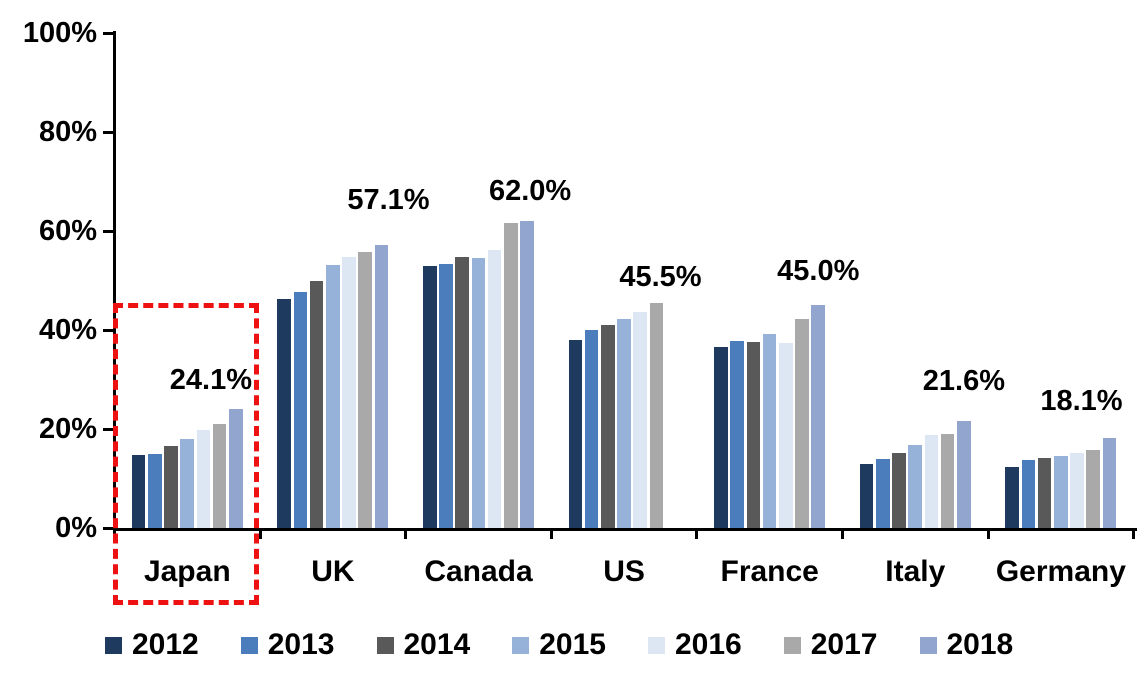  I want to click on data-label-germany: 18.1%, so click(1081, 401).